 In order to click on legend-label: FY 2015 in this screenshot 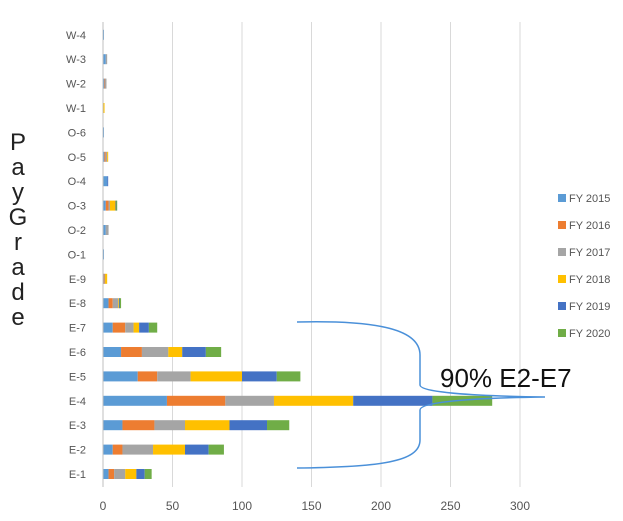, I will do `click(589, 199)`.